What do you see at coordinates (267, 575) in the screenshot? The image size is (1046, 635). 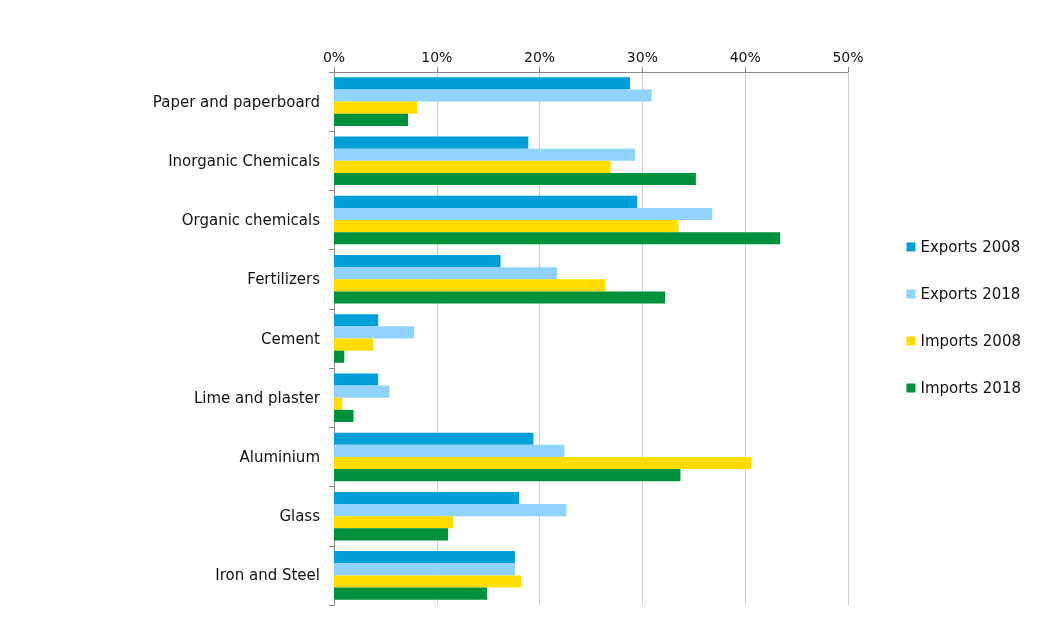 I see `y-tick-label: Iron and Steel` at bounding box center [267, 575].